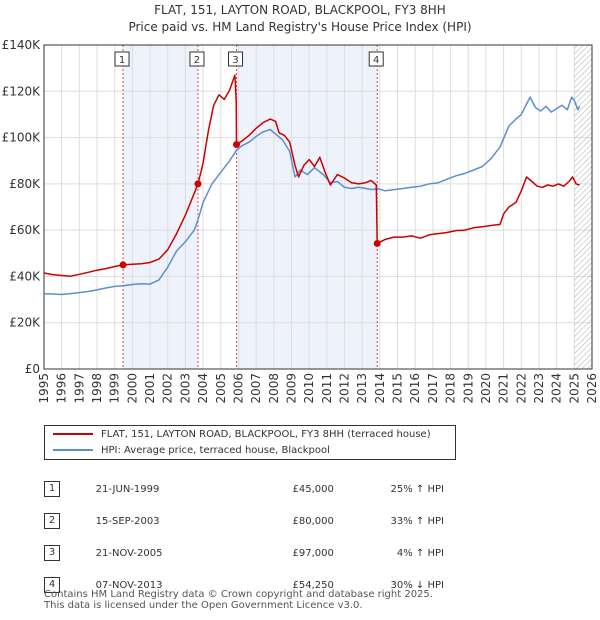 The image size is (600, 620). Describe the element at coordinates (557, 388) in the screenshot. I see `x-tick-label: 2024` at that location.